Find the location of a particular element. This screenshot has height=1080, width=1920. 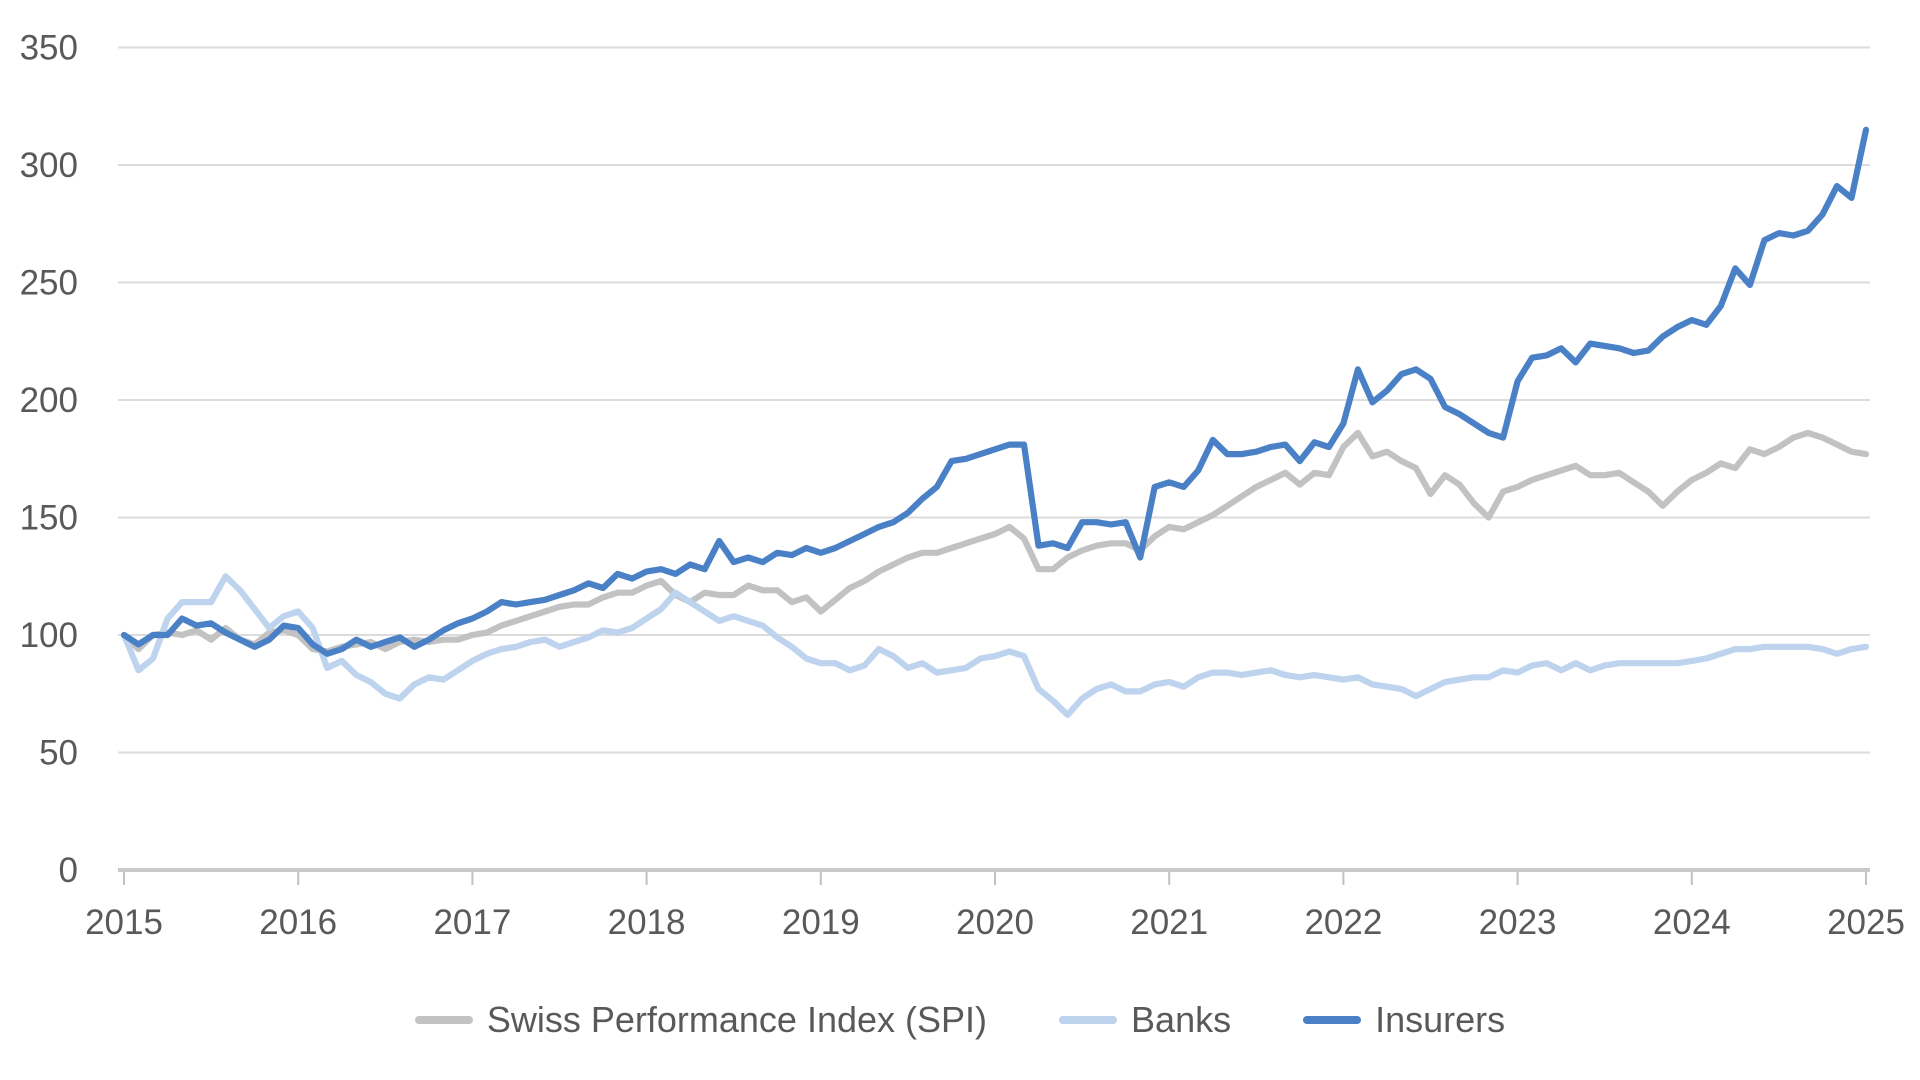

x-axis-label: 2019 is located at coordinates (821, 922).